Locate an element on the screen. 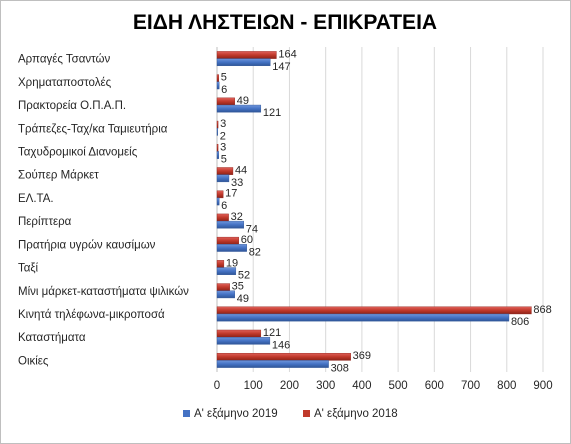 This screenshot has width=571, height=444. data-label: 52 is located at coordinates (244, 276).